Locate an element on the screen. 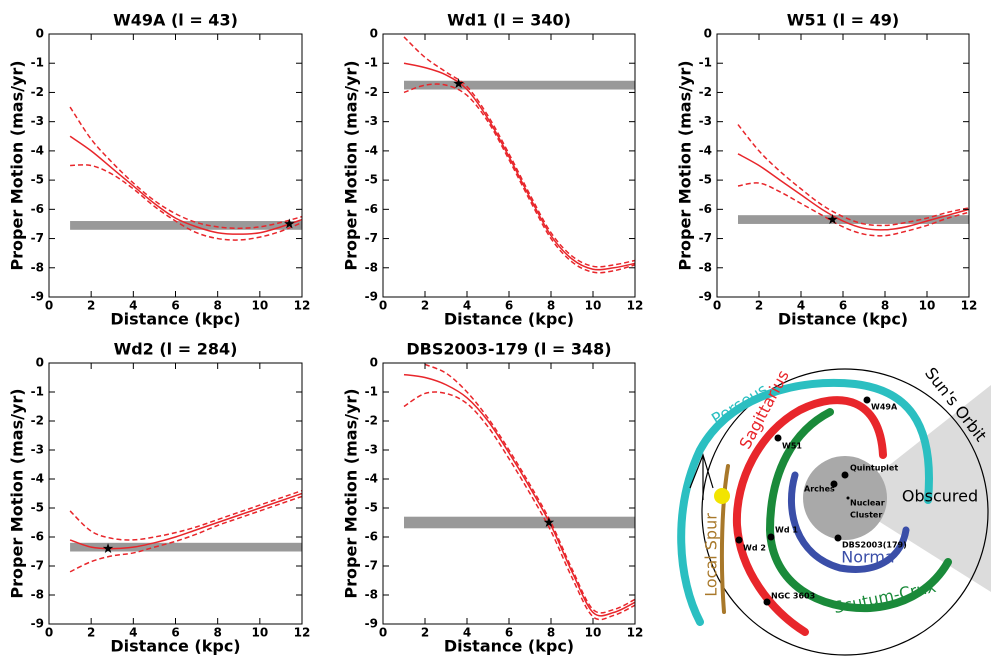  obscured-label: Obscured is located at coordinates (940, 496).